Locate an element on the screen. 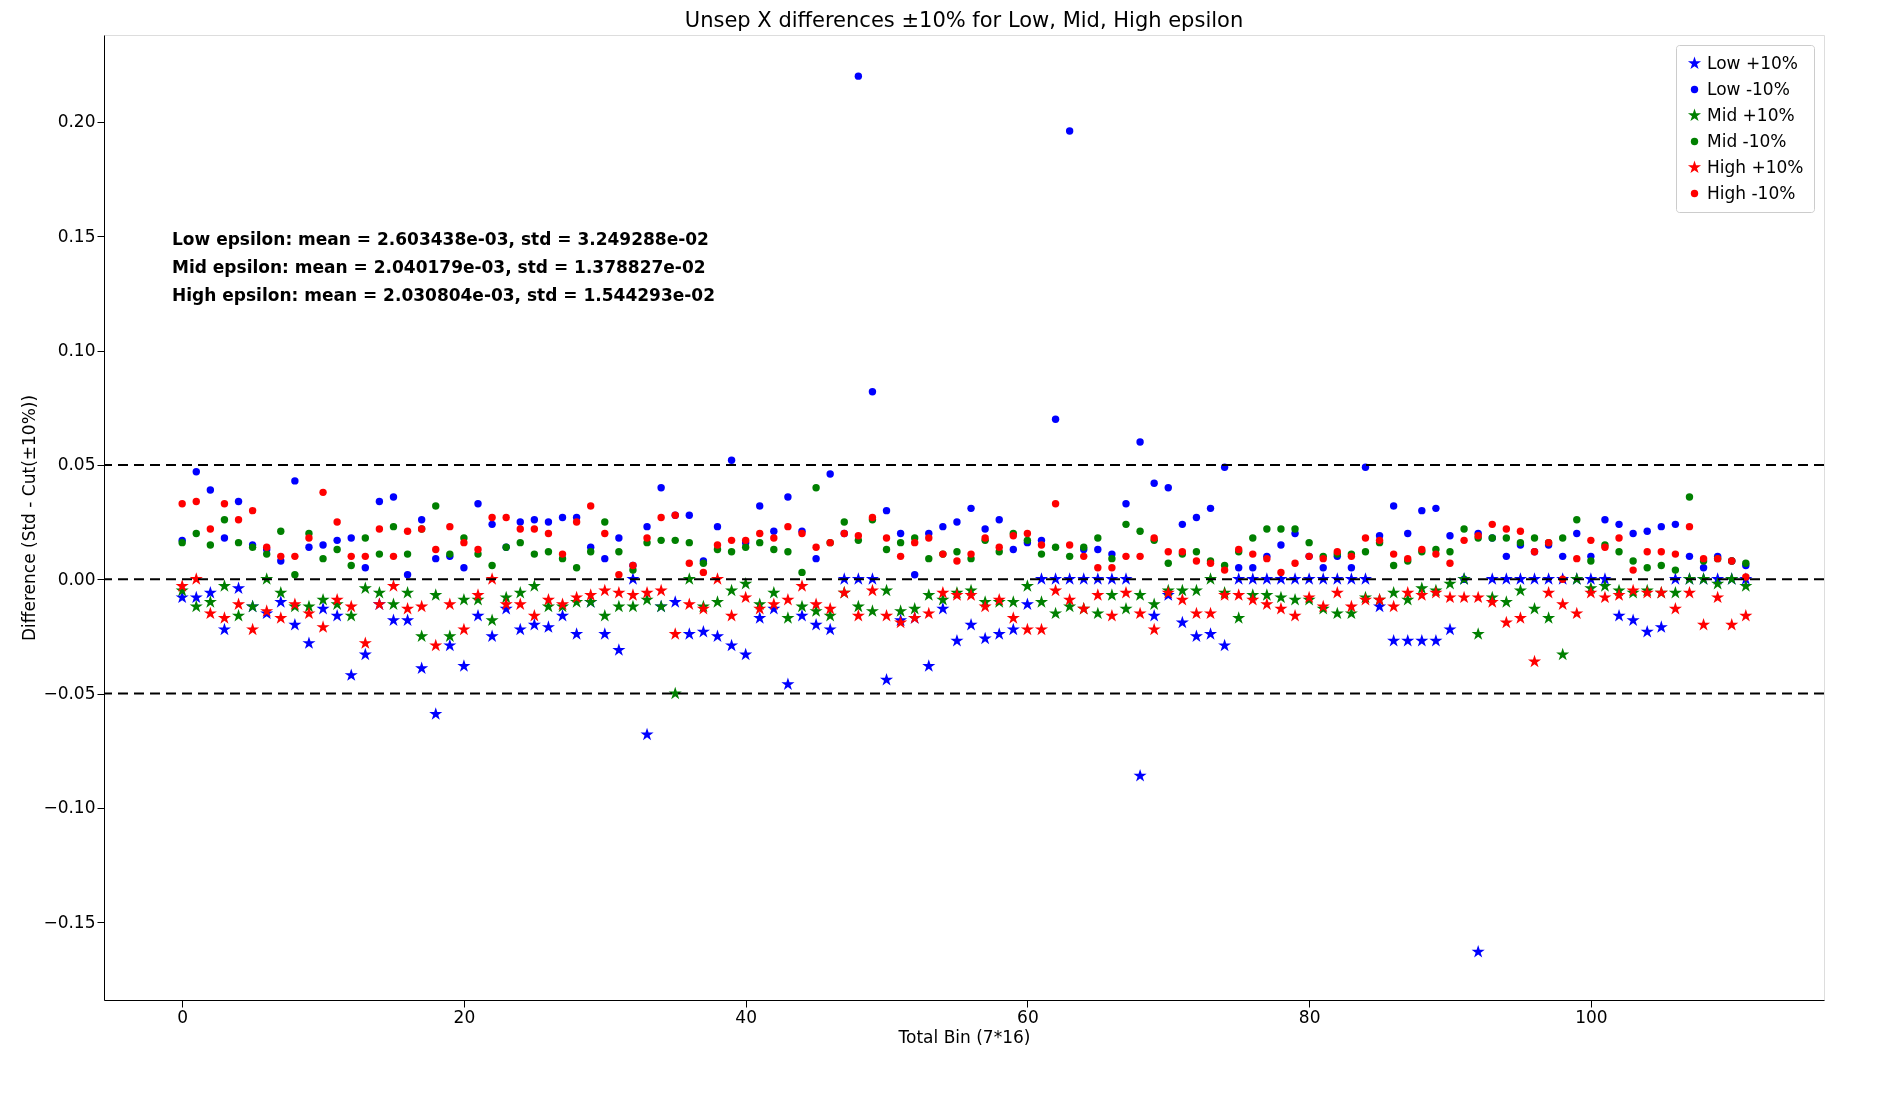 The width and height of the screenshot is (1879, 1107). y-tick-label: −0.10 is located at coordinates (69, 807).